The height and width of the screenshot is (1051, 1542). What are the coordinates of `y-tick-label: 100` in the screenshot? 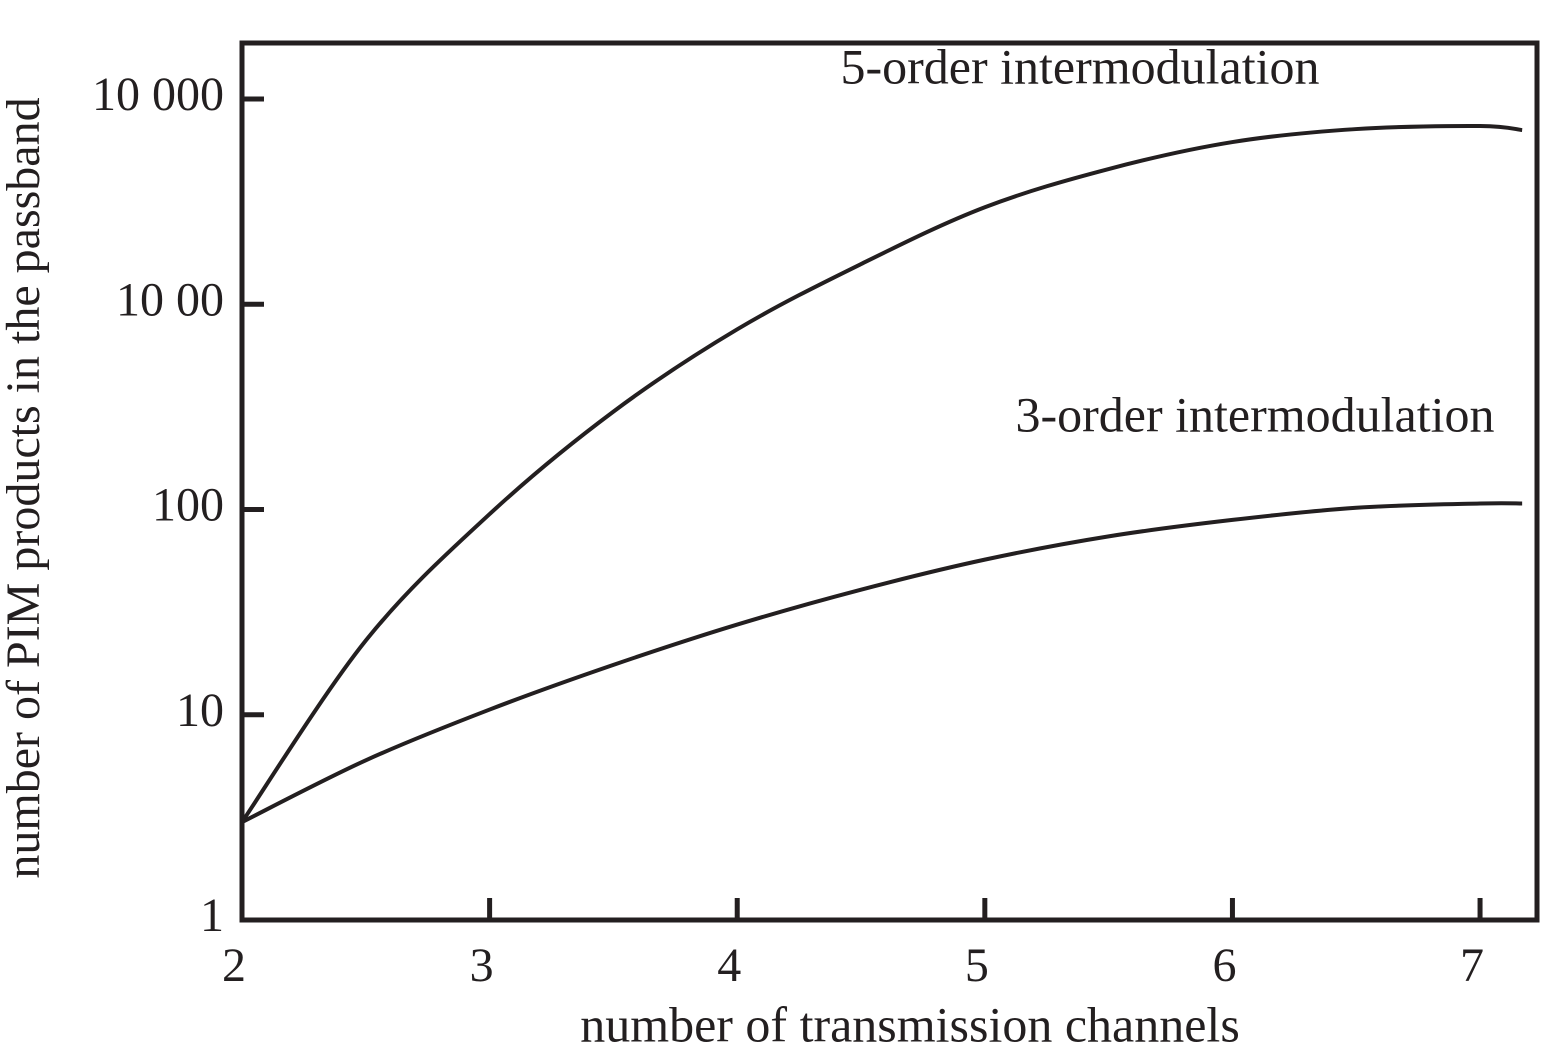 It's located at (188, 505).